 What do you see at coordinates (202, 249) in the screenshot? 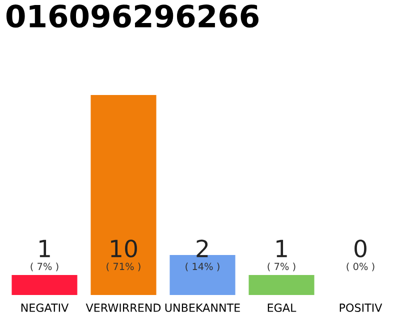
I see `data-label: 2` at bounding box center [202, 249].